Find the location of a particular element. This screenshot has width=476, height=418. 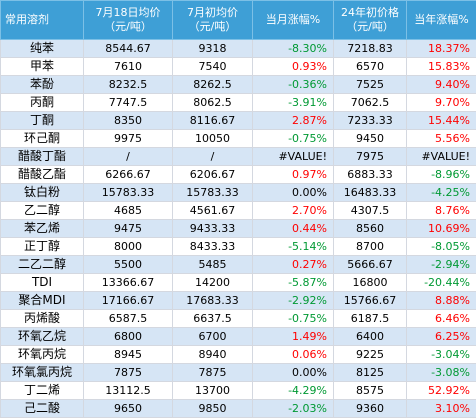

year-change: 52.92% is located at coordinates (441, 391).